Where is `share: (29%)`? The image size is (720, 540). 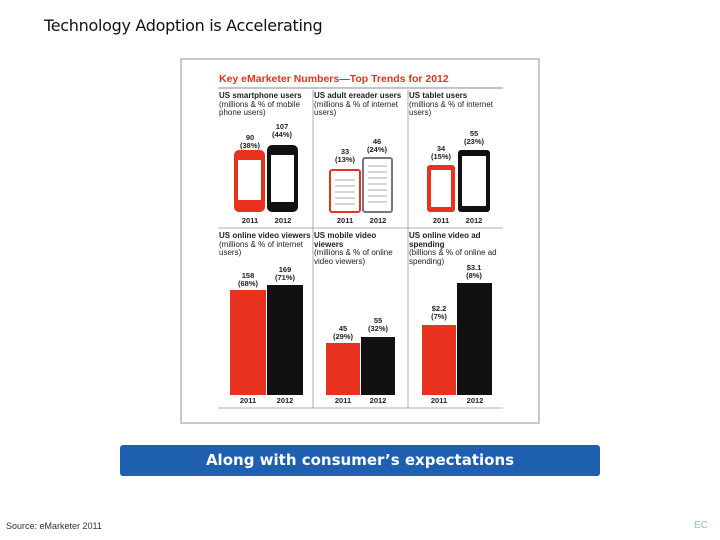 share: (29%) is located at coordinates (342, 336).